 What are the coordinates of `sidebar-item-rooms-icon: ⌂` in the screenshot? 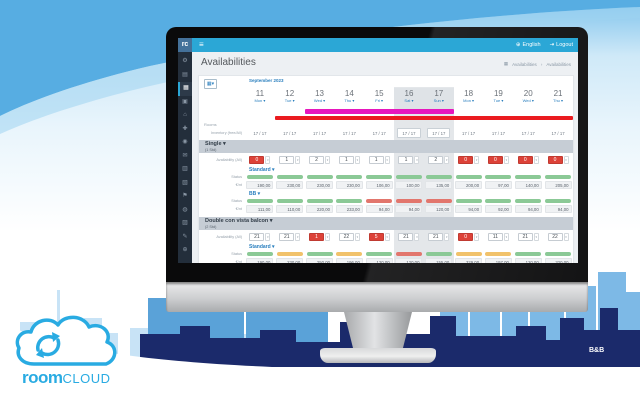 It's located at (185, 115).